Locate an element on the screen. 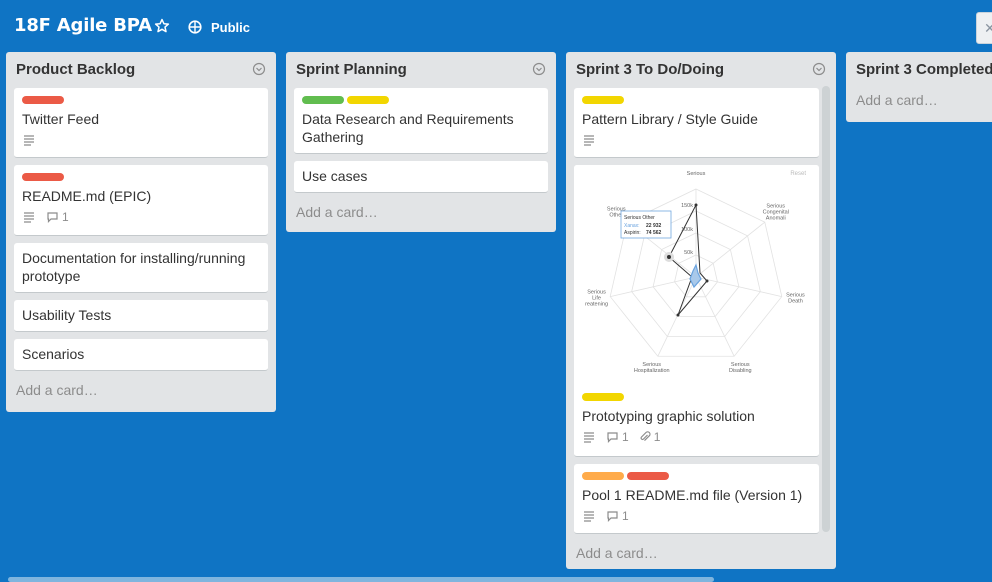  reset-link: Reset is located at coordinates (798, 174).